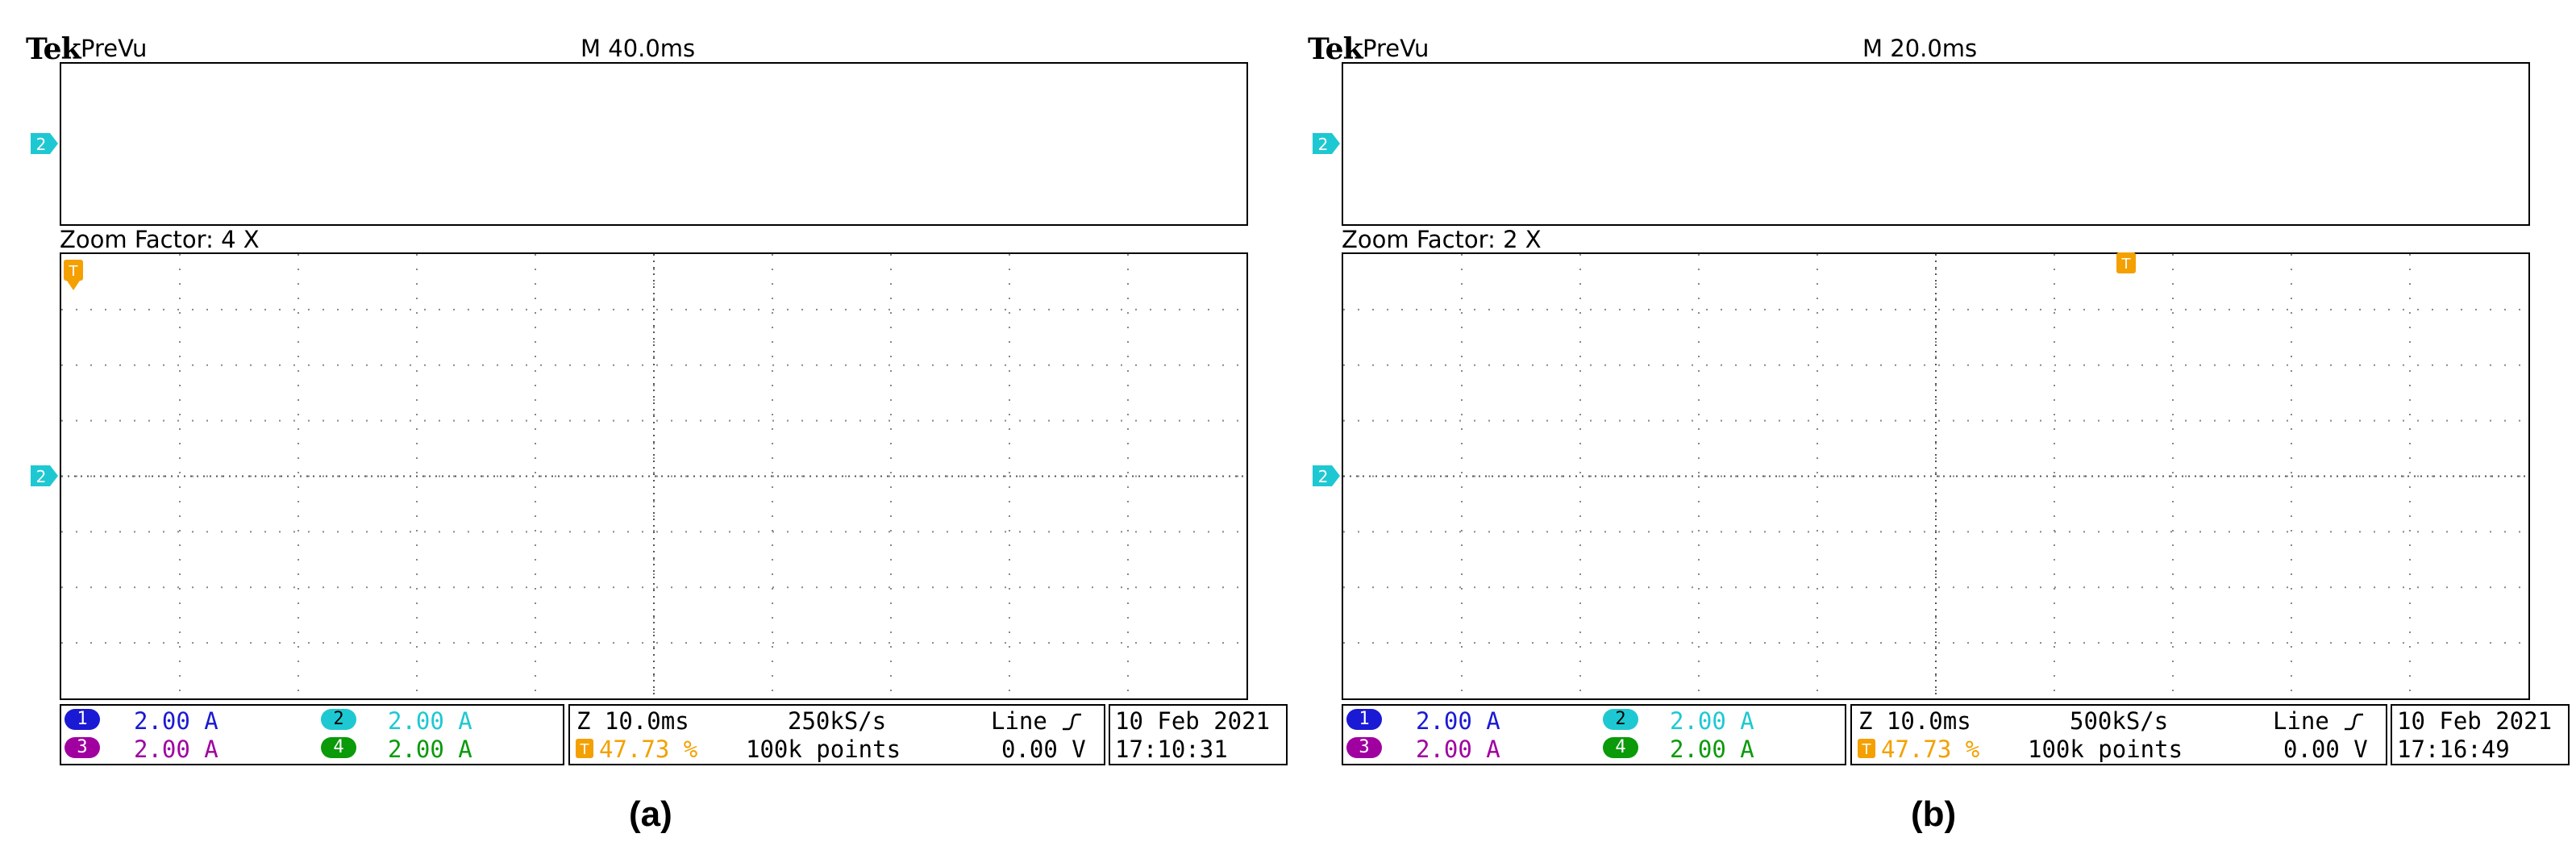 The width and height of the screenshot is (2576, 867). What do you see at coordinates (1171, 749) in the screenshot?
I see `time: 17:10:31` at bounding box center [1171, 749].